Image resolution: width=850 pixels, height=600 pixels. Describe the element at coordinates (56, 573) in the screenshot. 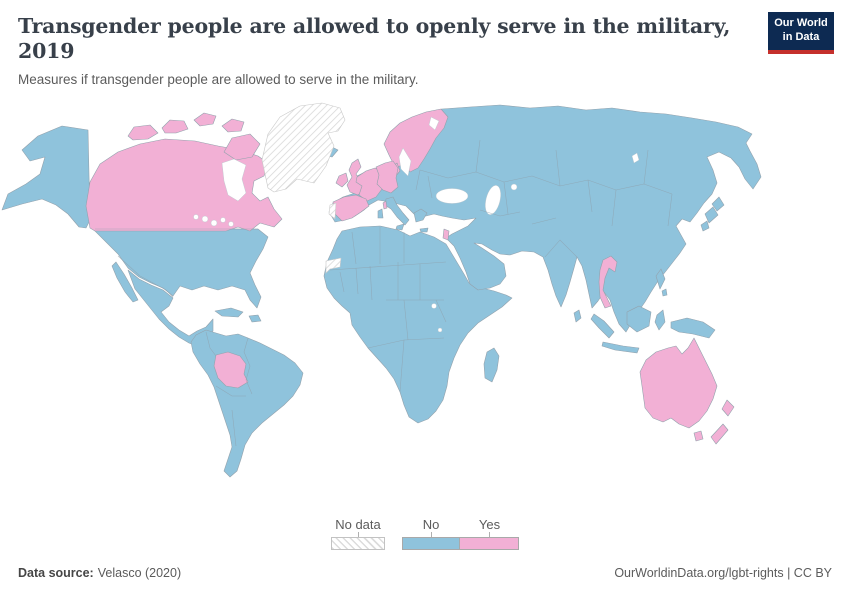

I see `data-source-label: Data source:` at that location.